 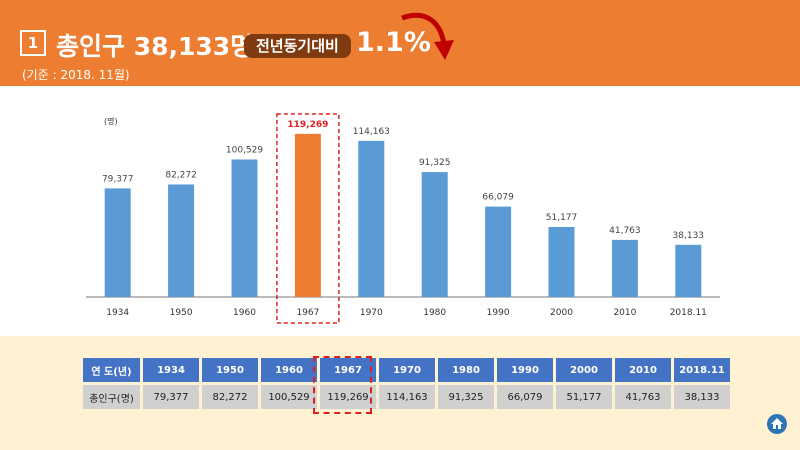 I want to click on population-cell: 119,269, so click(x=348, y=397).